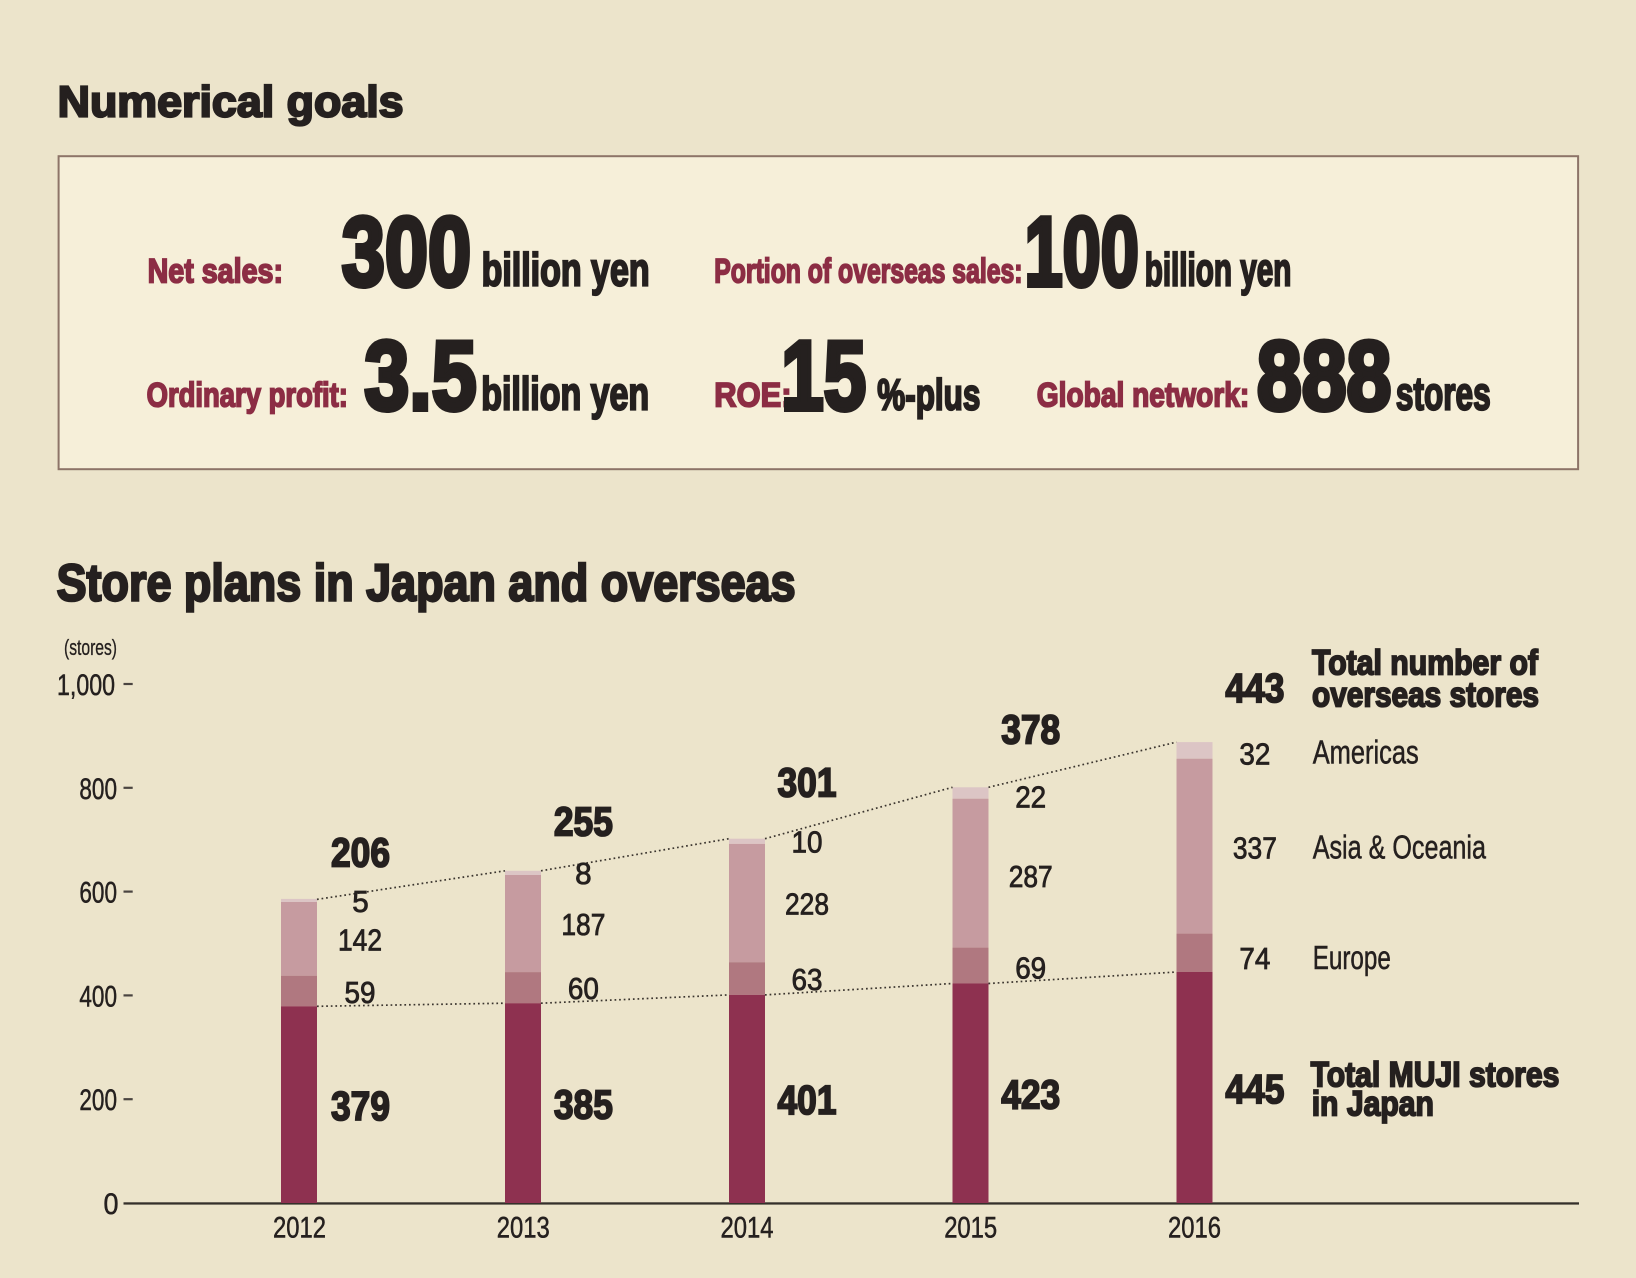  I want to click on svg-text: 10, so click(807, 842).